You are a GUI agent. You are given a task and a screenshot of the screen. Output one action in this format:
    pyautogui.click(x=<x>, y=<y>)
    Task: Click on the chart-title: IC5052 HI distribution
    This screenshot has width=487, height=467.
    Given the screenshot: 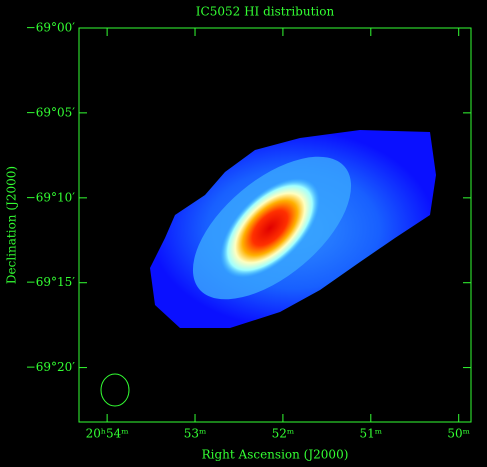 What is the action you would take?
    pyautogui.click(x=265, y=12)
    